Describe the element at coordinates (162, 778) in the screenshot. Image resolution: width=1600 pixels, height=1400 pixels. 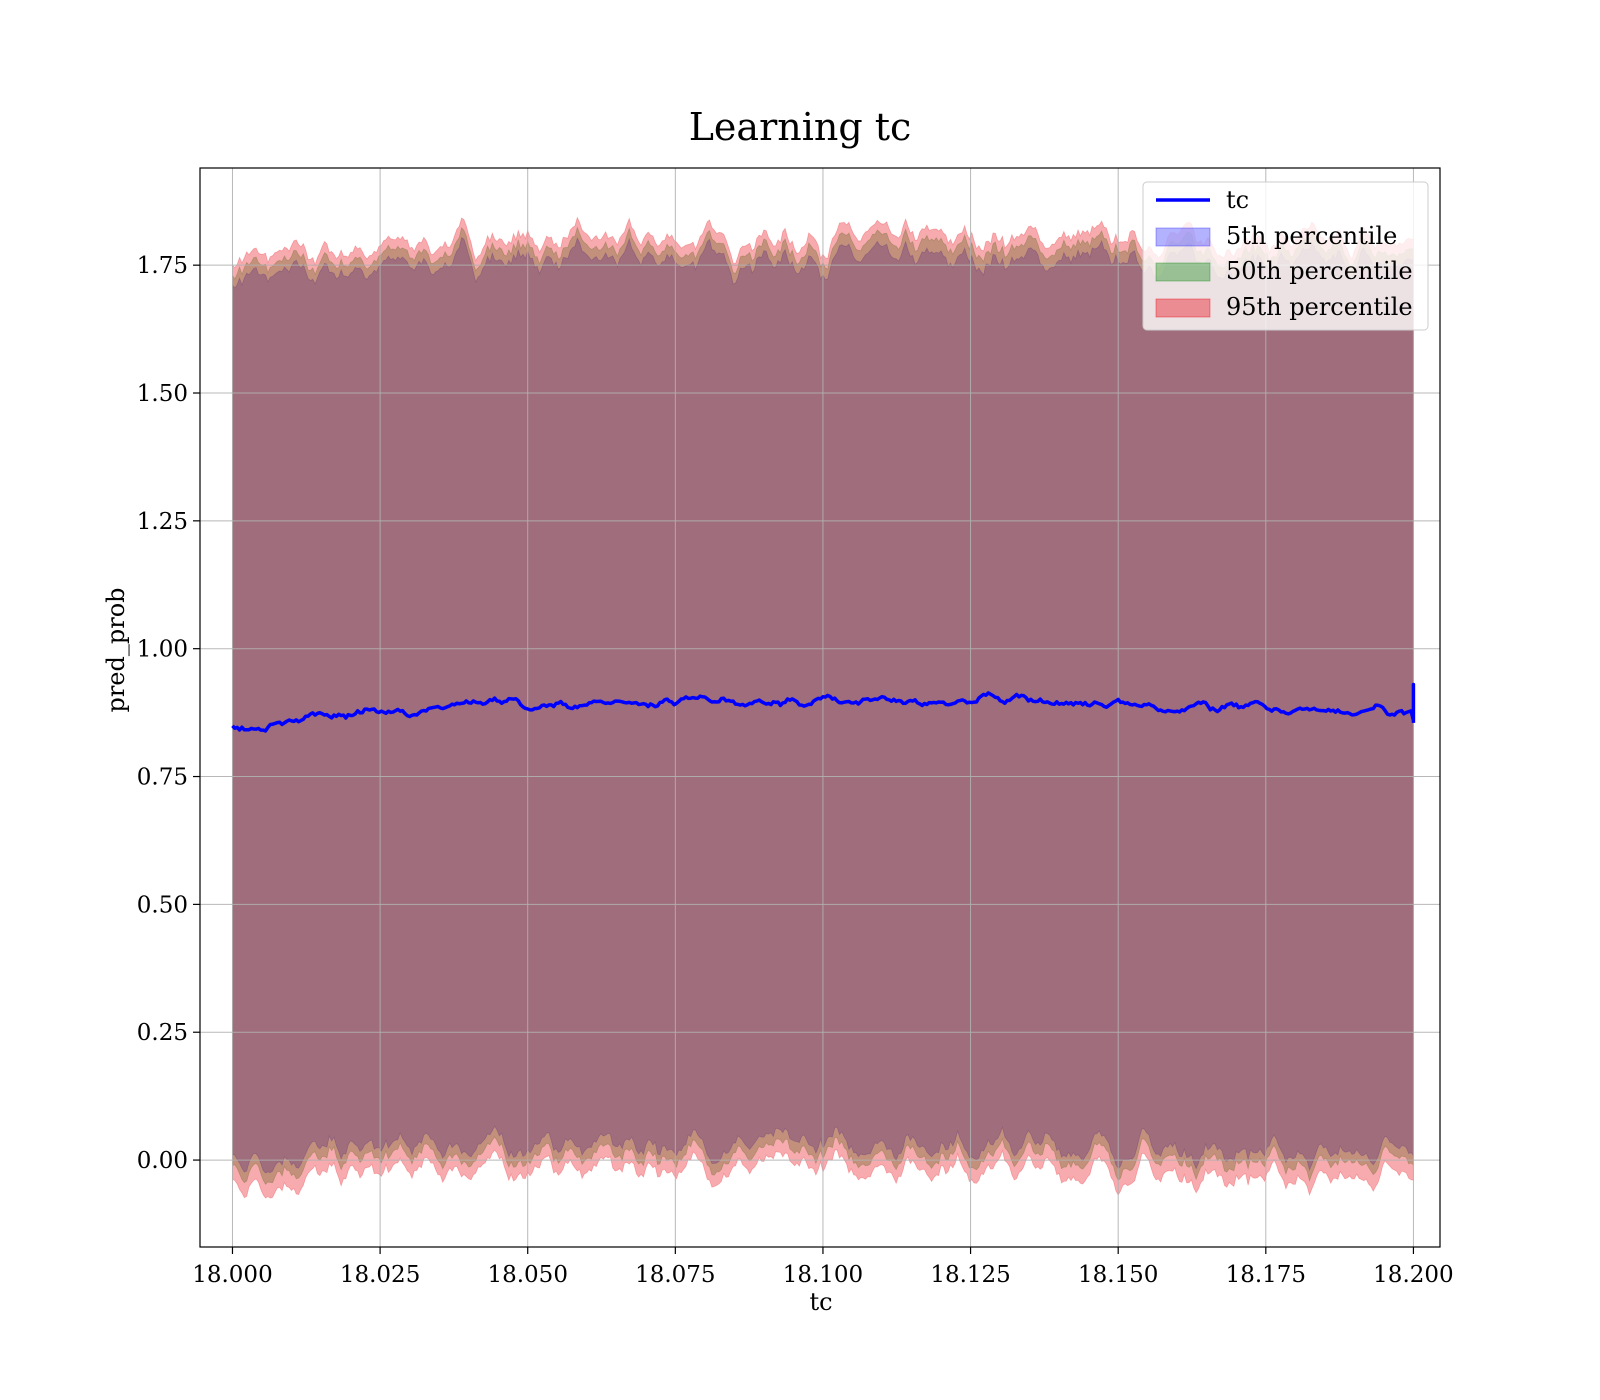
I see `y-tick-label: 0.75` at that location.